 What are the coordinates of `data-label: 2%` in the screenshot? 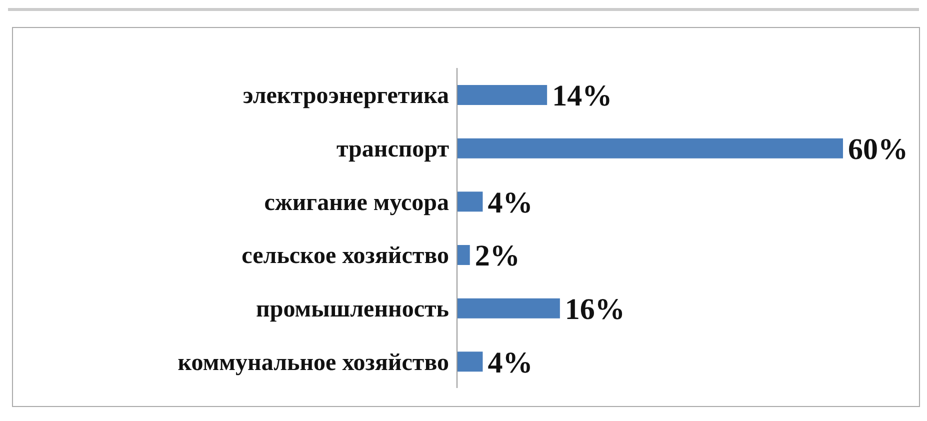 It's located at (497, 256).